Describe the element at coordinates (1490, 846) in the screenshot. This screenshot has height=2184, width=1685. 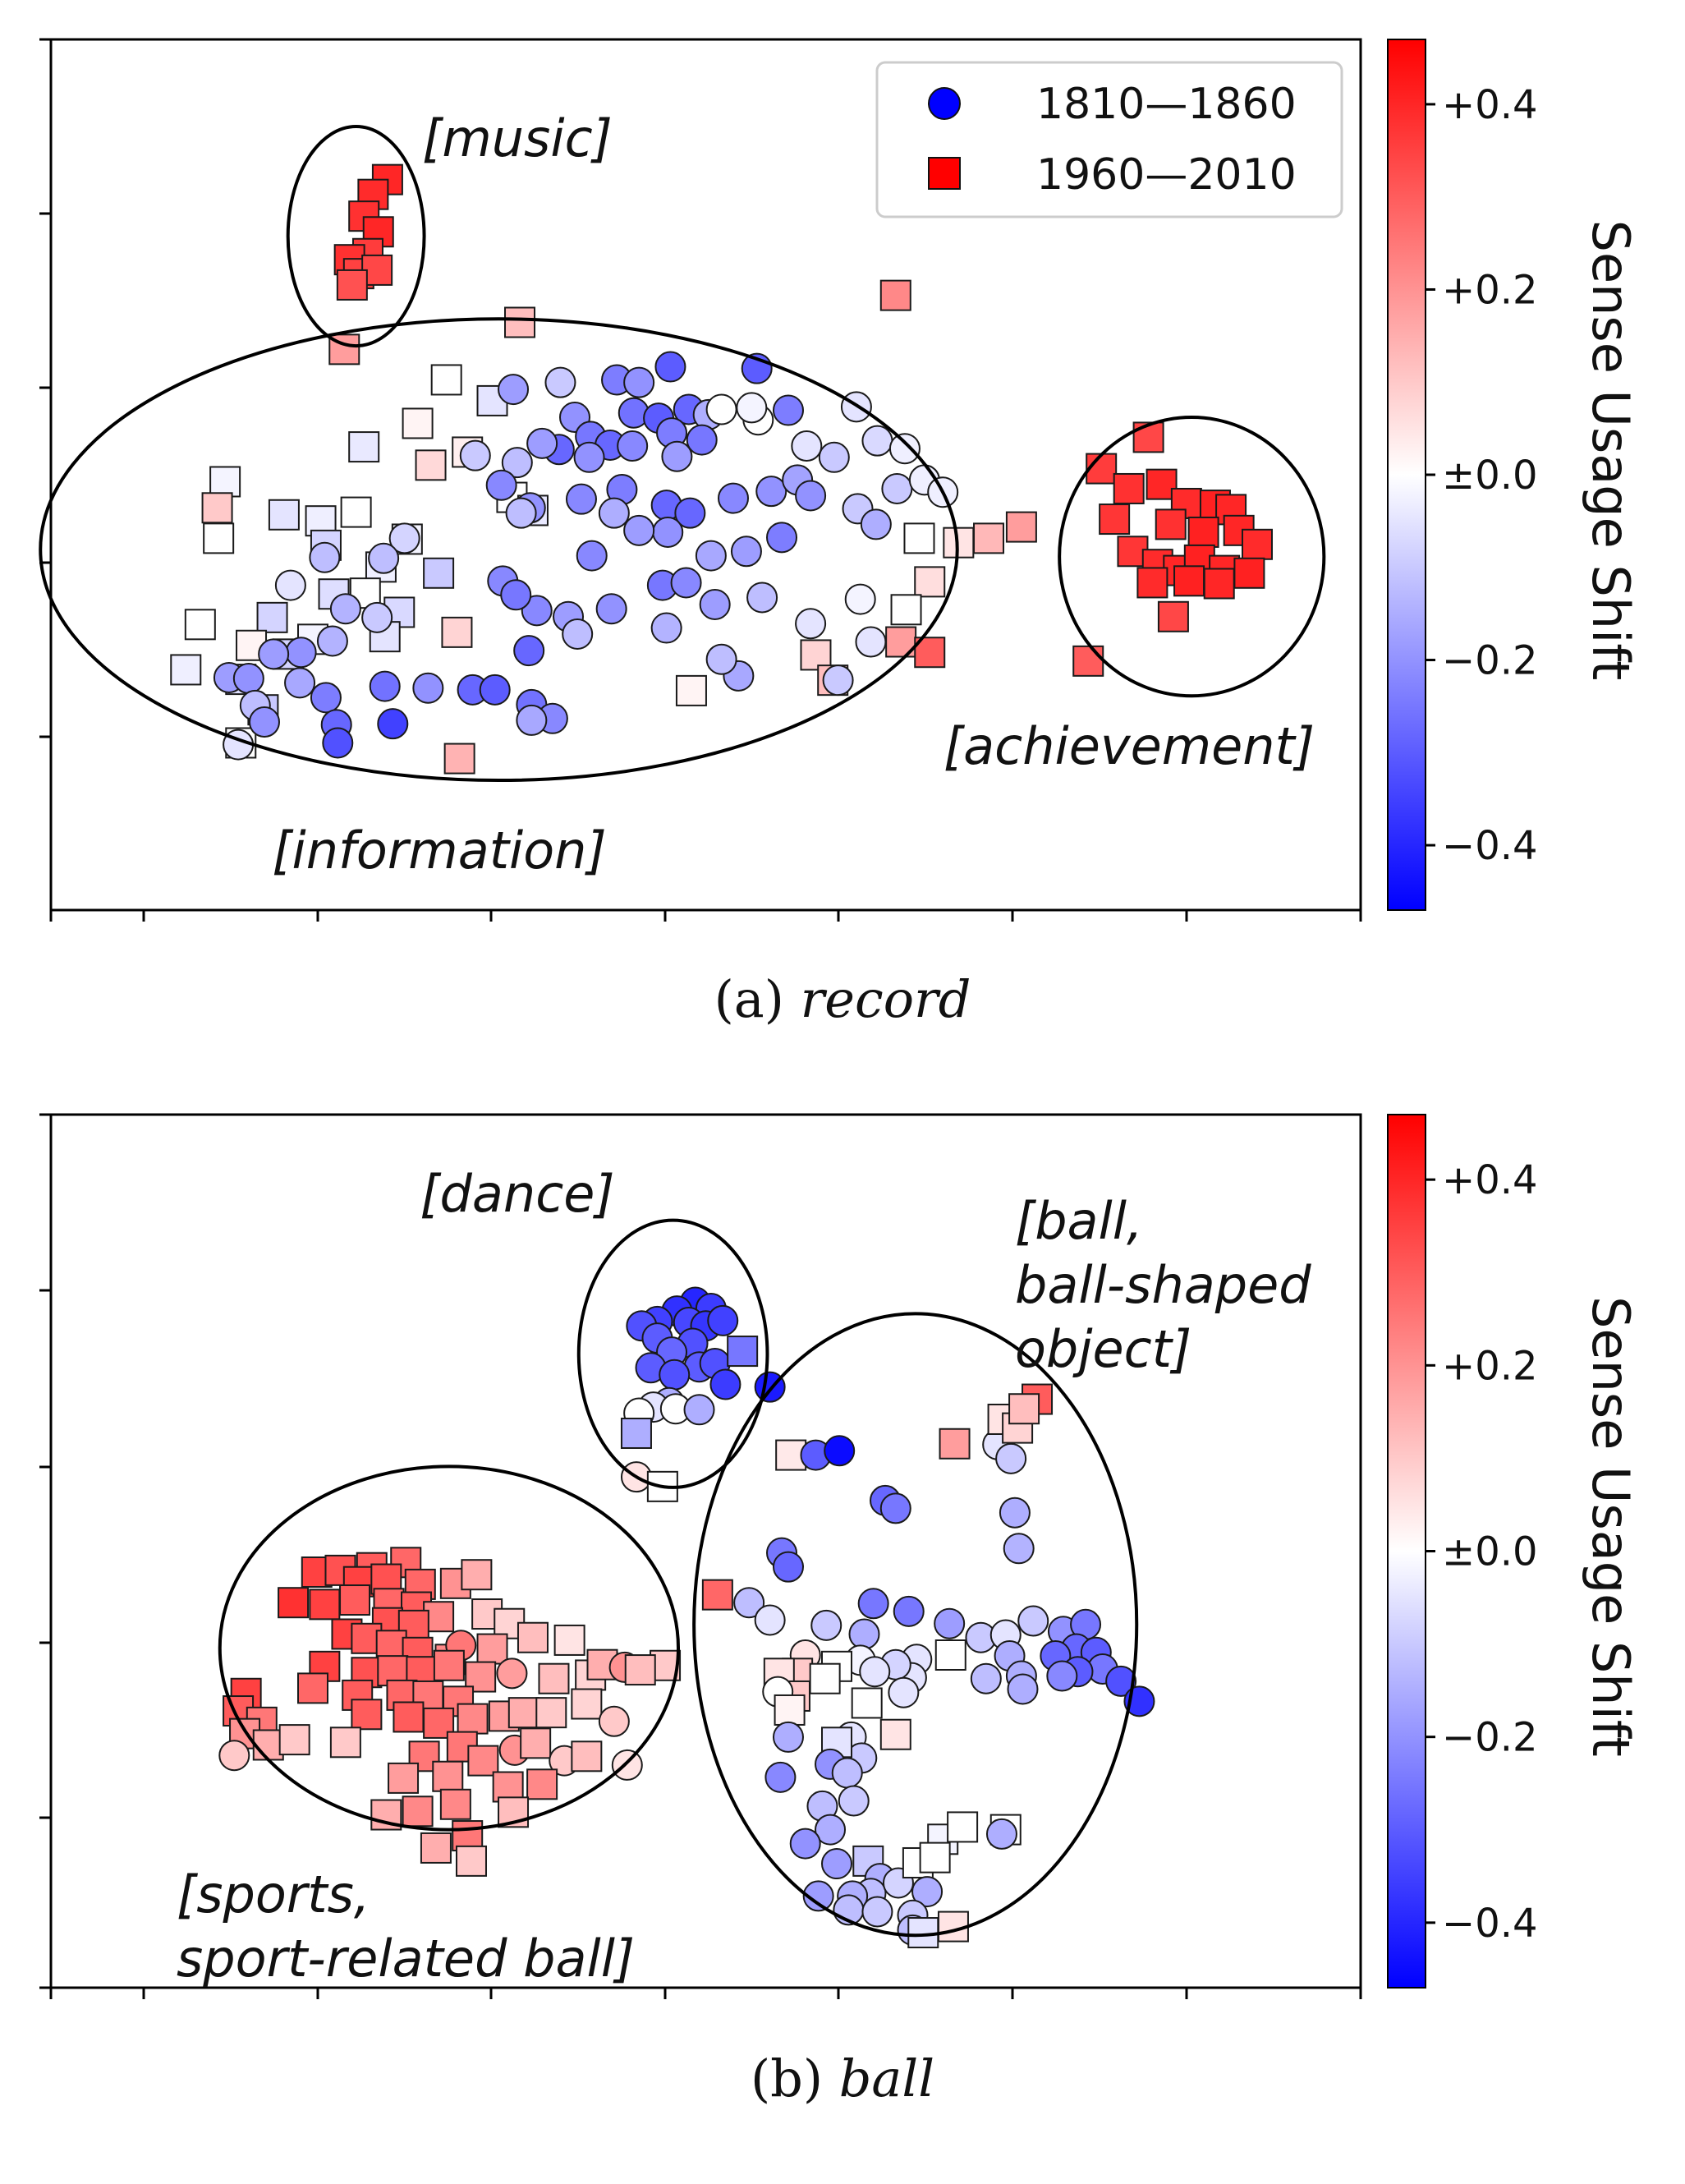
I see `colorbar-tick-label: −0.4` at that location.